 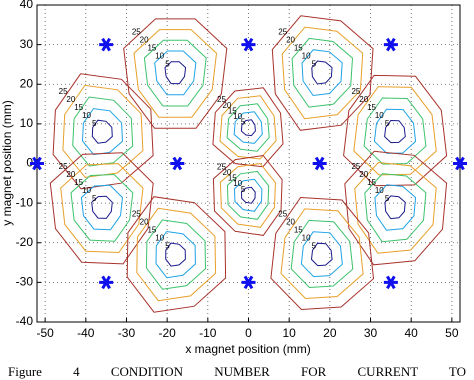 What do you see at coordinates (247, 349) in the screenshot?
I see `x-axis-label: x magnet position (mm)` at bounding box center [247, 349].